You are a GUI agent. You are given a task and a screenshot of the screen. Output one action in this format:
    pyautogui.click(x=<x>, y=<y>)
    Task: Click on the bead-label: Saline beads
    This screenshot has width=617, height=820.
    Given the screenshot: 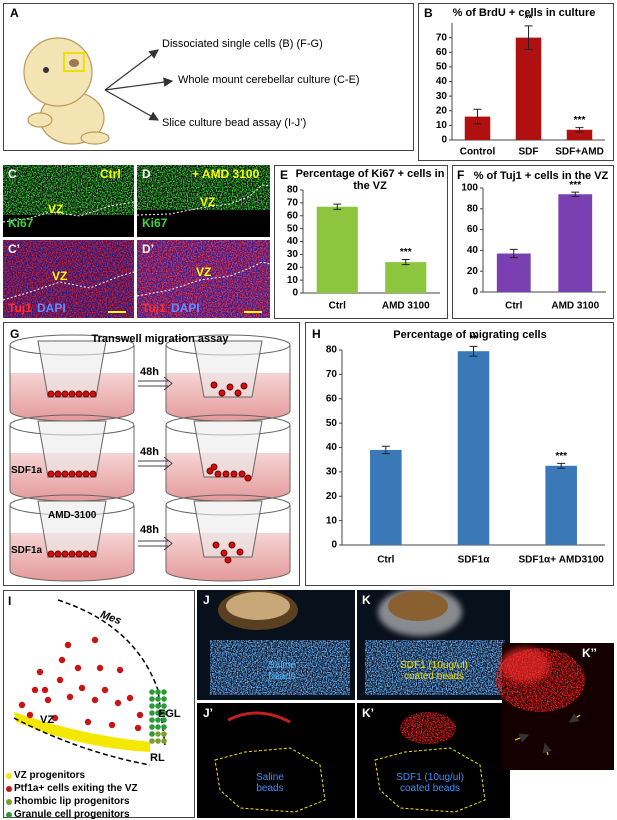 What is the action you would take?
    pyautogui.click(x=282, y=671)
    